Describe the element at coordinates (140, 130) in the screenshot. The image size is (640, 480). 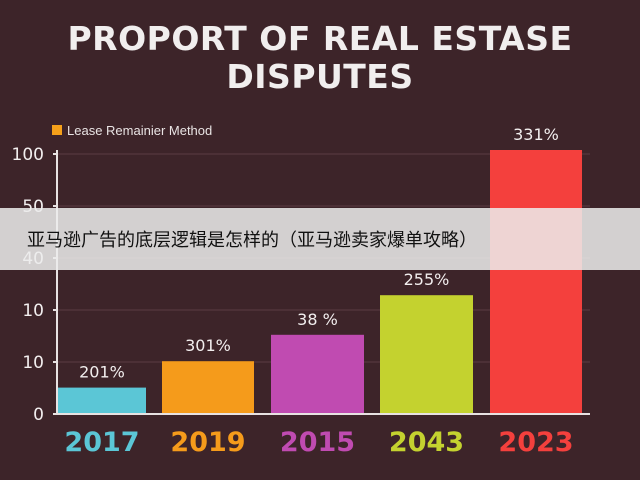
I see `legend-label: Lease Remainier Method` at that location.